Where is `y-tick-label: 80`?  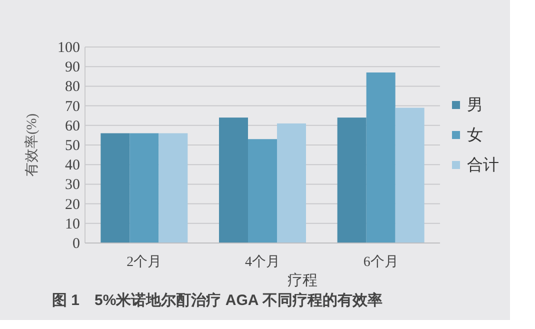
y-tick-label: 80 is located at coordinates (72, 87).